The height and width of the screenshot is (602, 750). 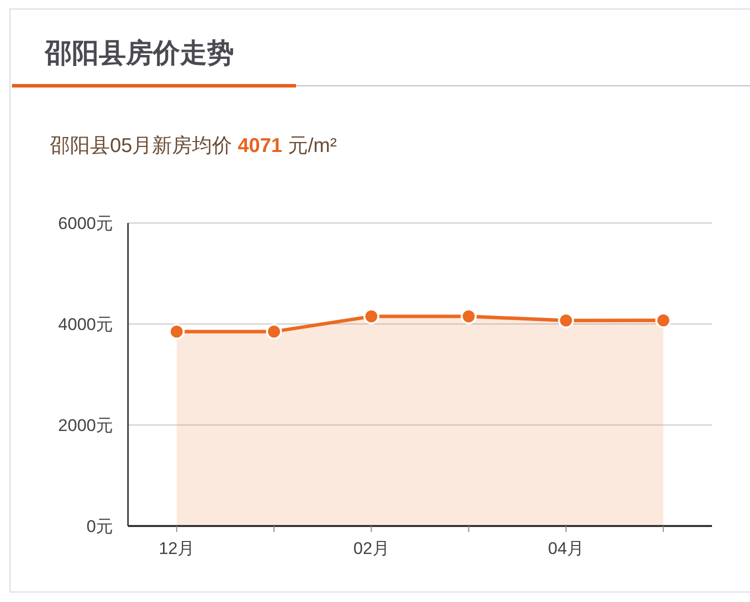 What do you see at coordinates (566, 548) in the screenshot?
I see `x-tick-label: 04月` at bounding box center [566, 548].